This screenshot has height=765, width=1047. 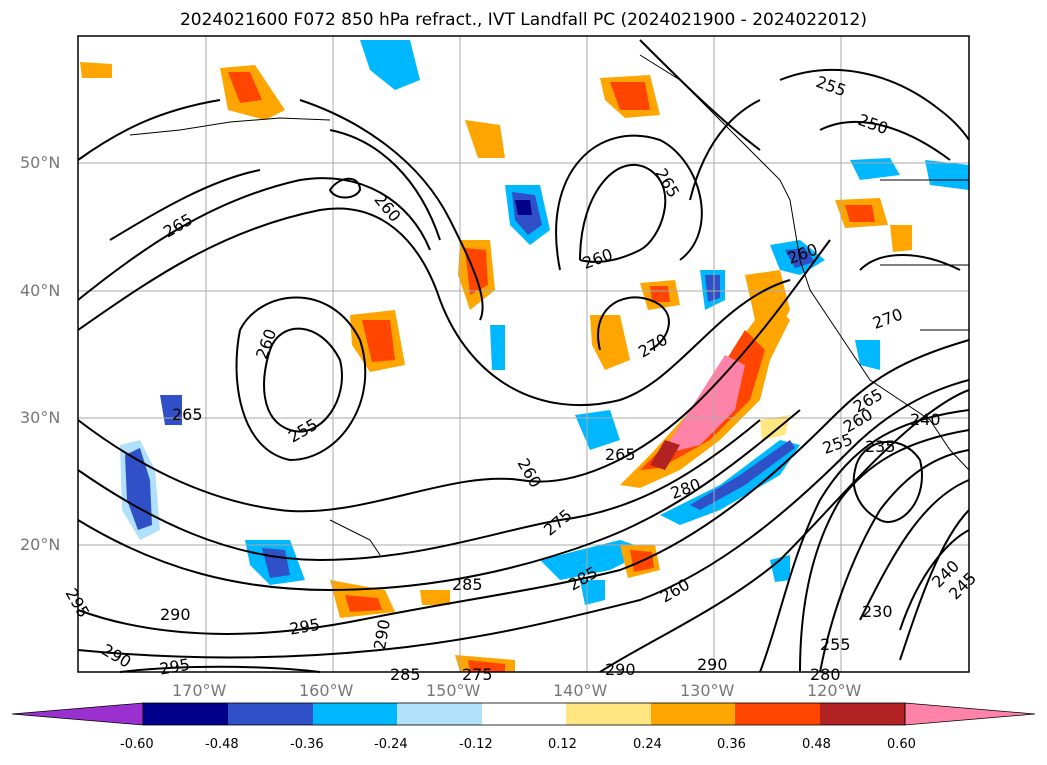 I want to click on colorbar-tick-6: 0.12, so click(x=562, y=744).